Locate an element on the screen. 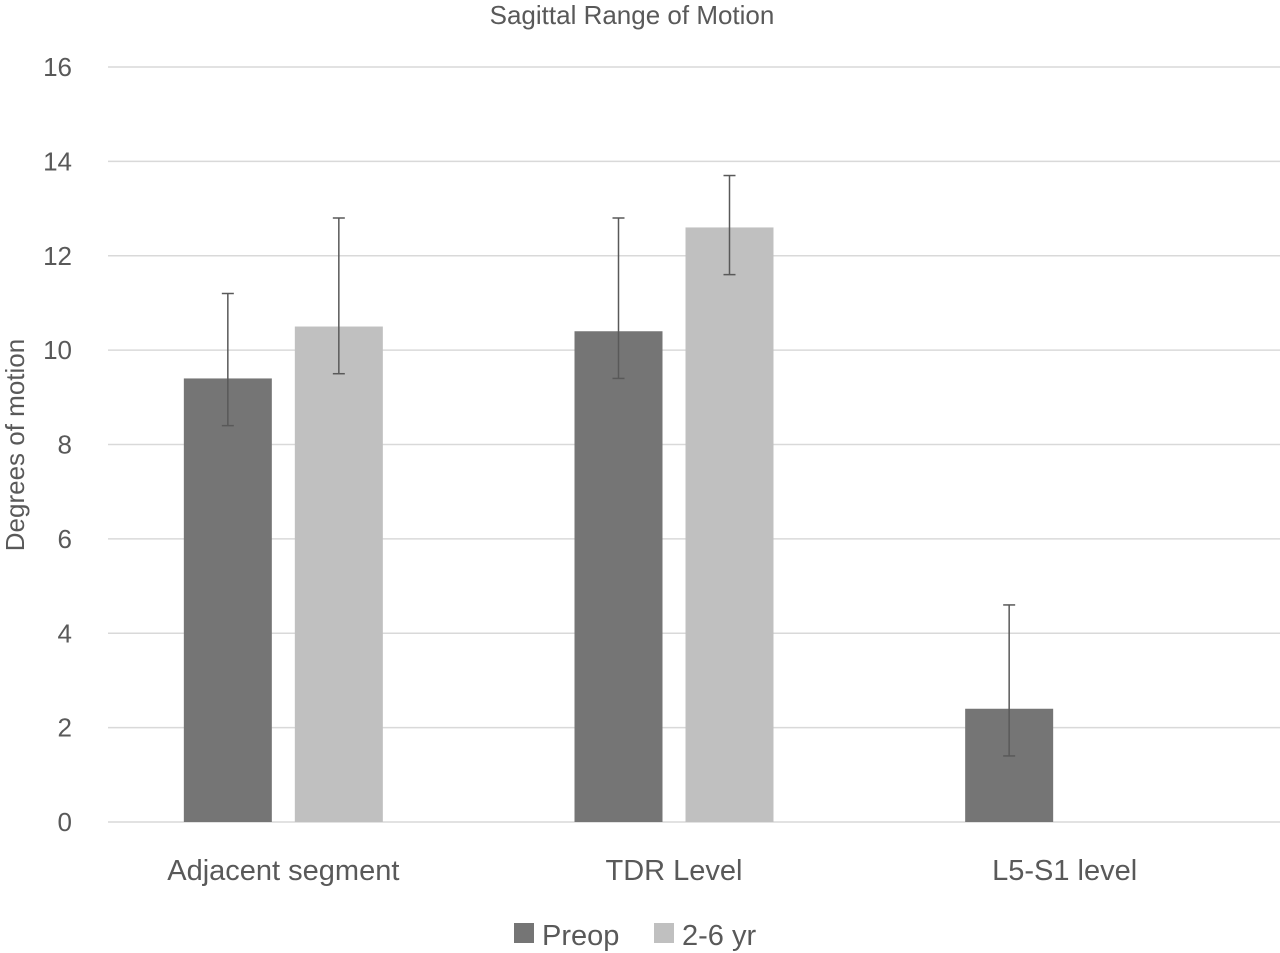 The width and height of the screenshot is (1280, 953). y-axis-label: Degrees of motion is located at coordinates (15, 445).